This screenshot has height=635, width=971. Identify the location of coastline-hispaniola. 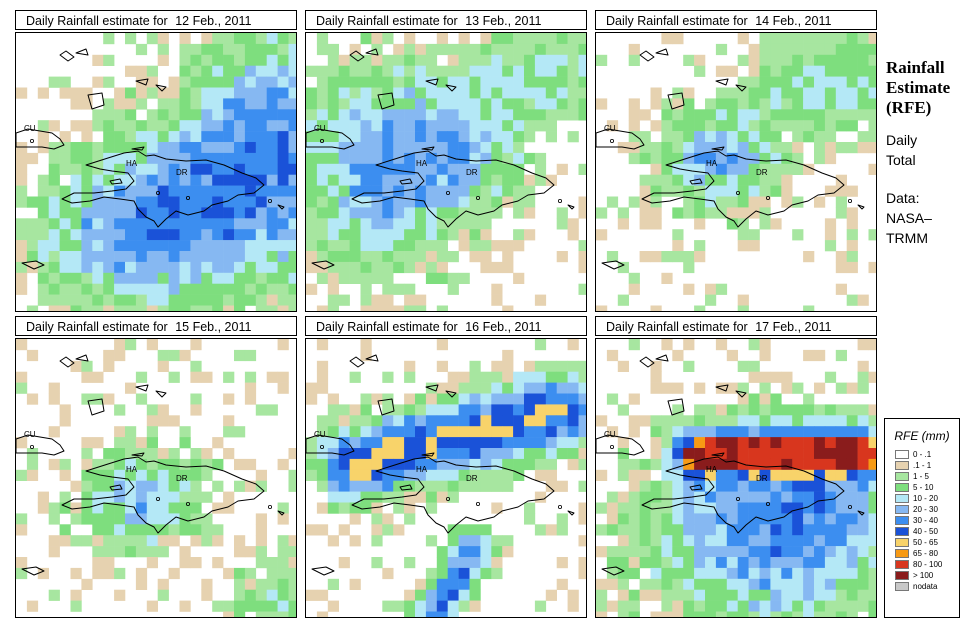
(453, 495).